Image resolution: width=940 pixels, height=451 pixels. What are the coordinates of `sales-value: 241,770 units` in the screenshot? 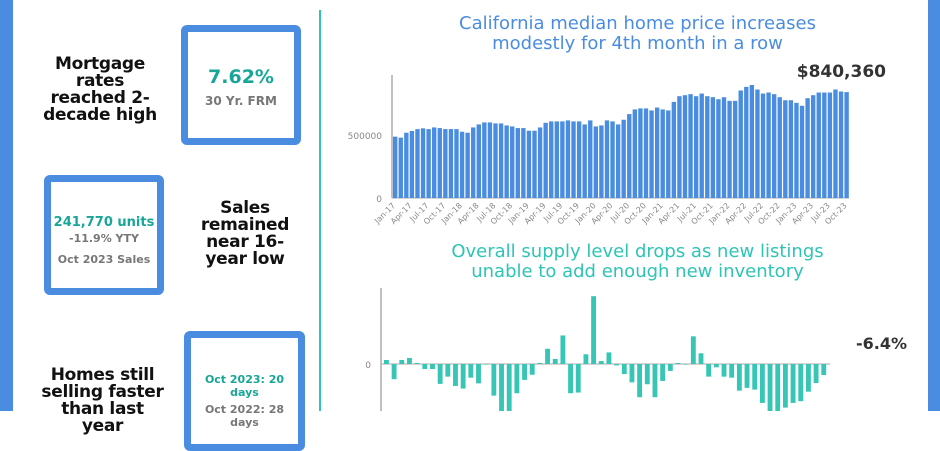 It's located at (104, 222).